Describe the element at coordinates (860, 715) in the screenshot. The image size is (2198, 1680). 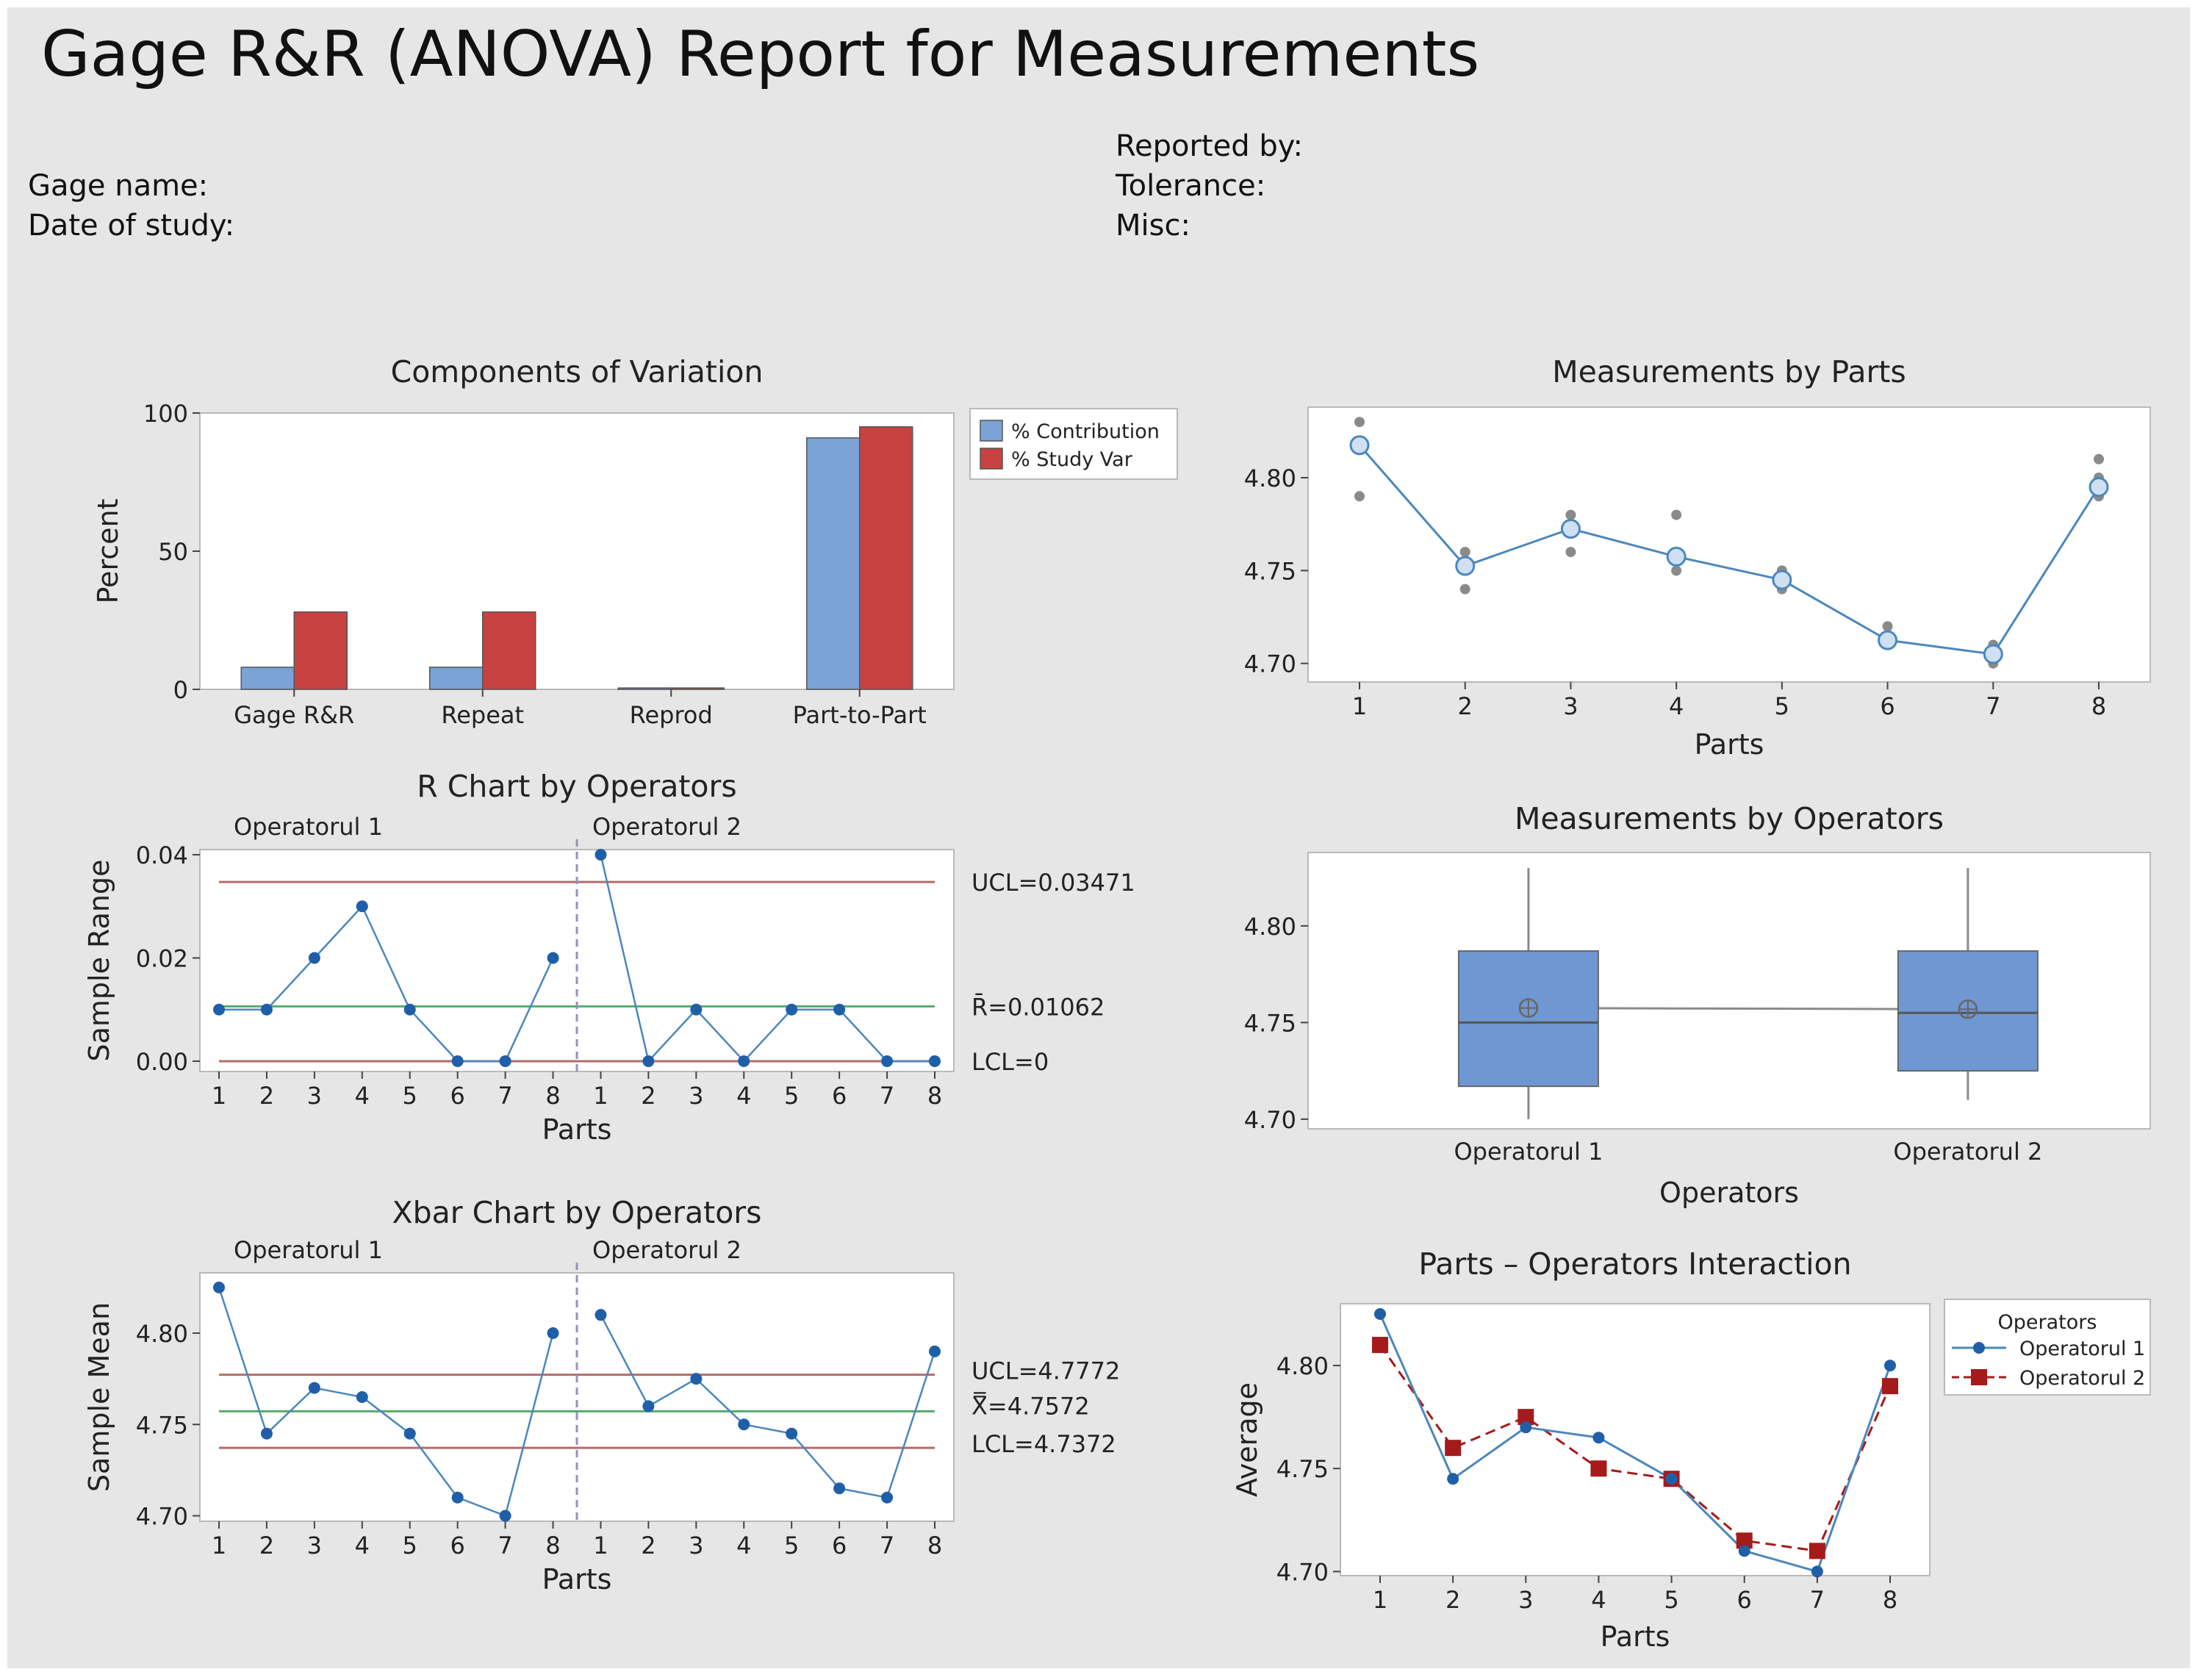
I see `components-category-label: Part-to-Part` at that location.